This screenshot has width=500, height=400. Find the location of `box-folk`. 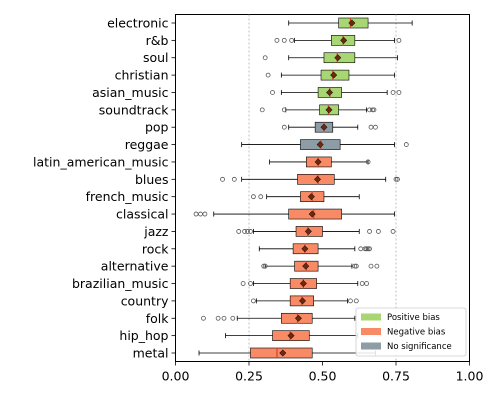

box-folk is located at coordinates (278, 318).